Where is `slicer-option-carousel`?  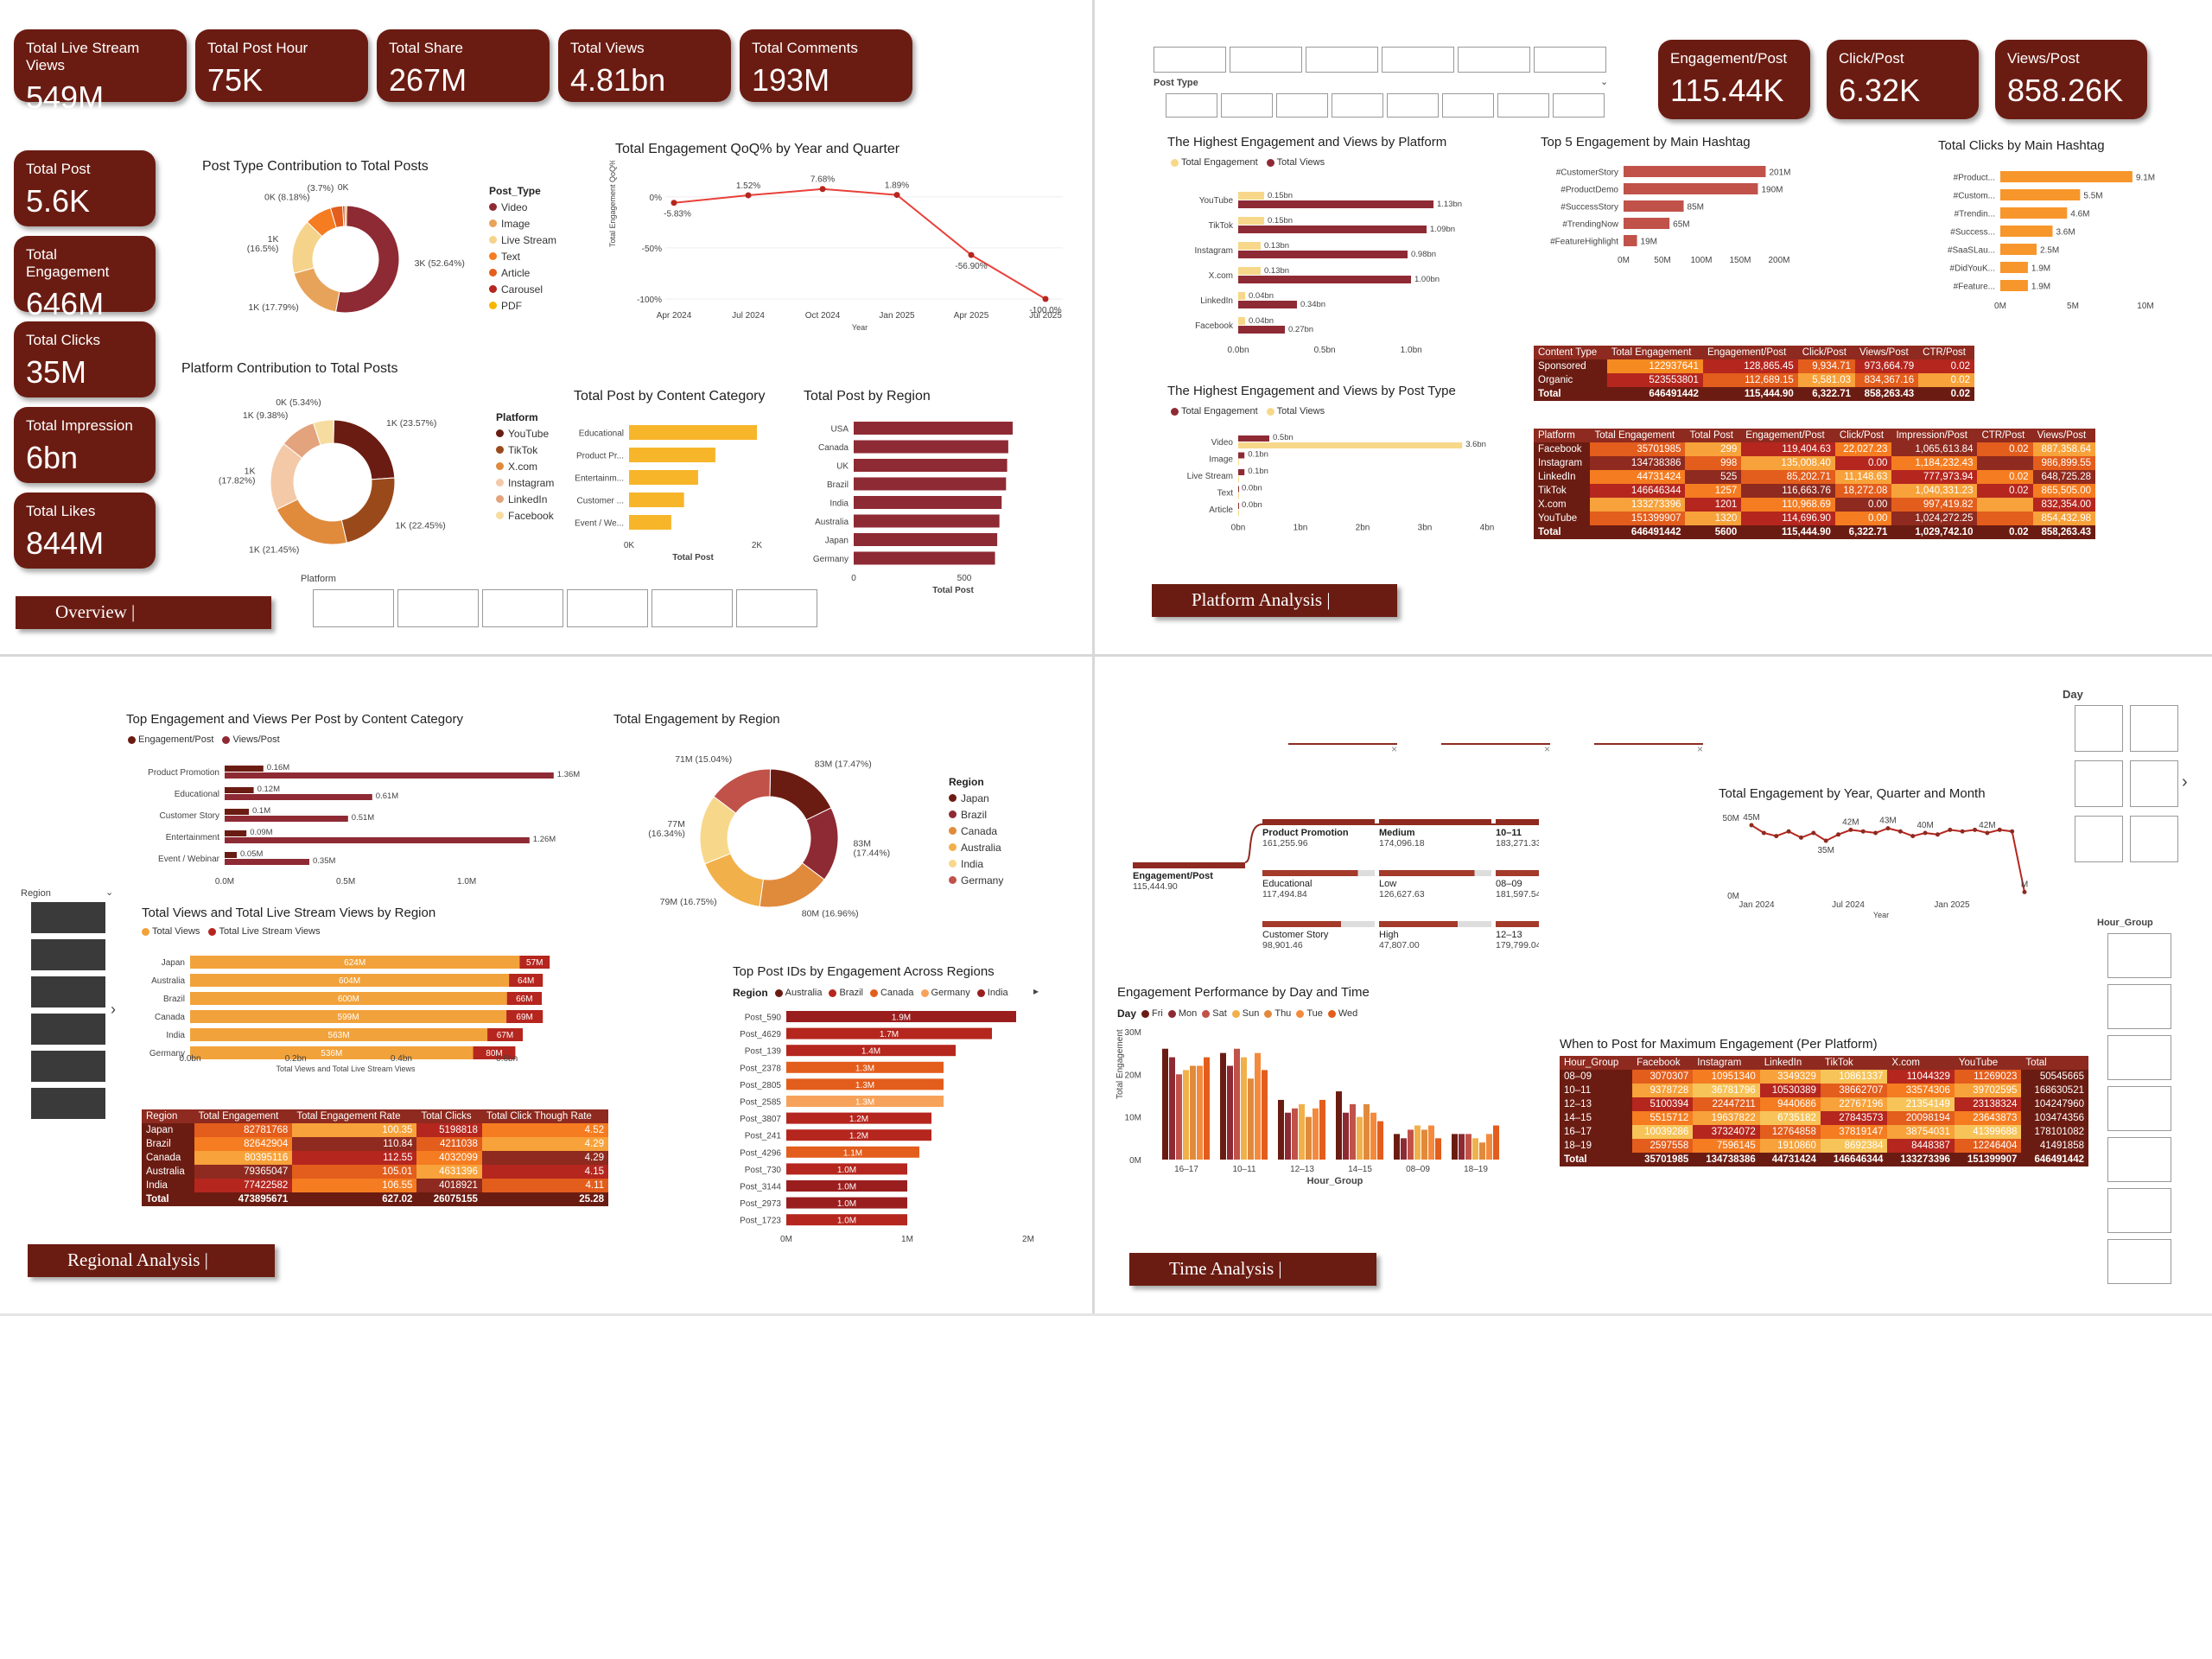 slicer-option-carousel is located at coordinates (1302, 105).